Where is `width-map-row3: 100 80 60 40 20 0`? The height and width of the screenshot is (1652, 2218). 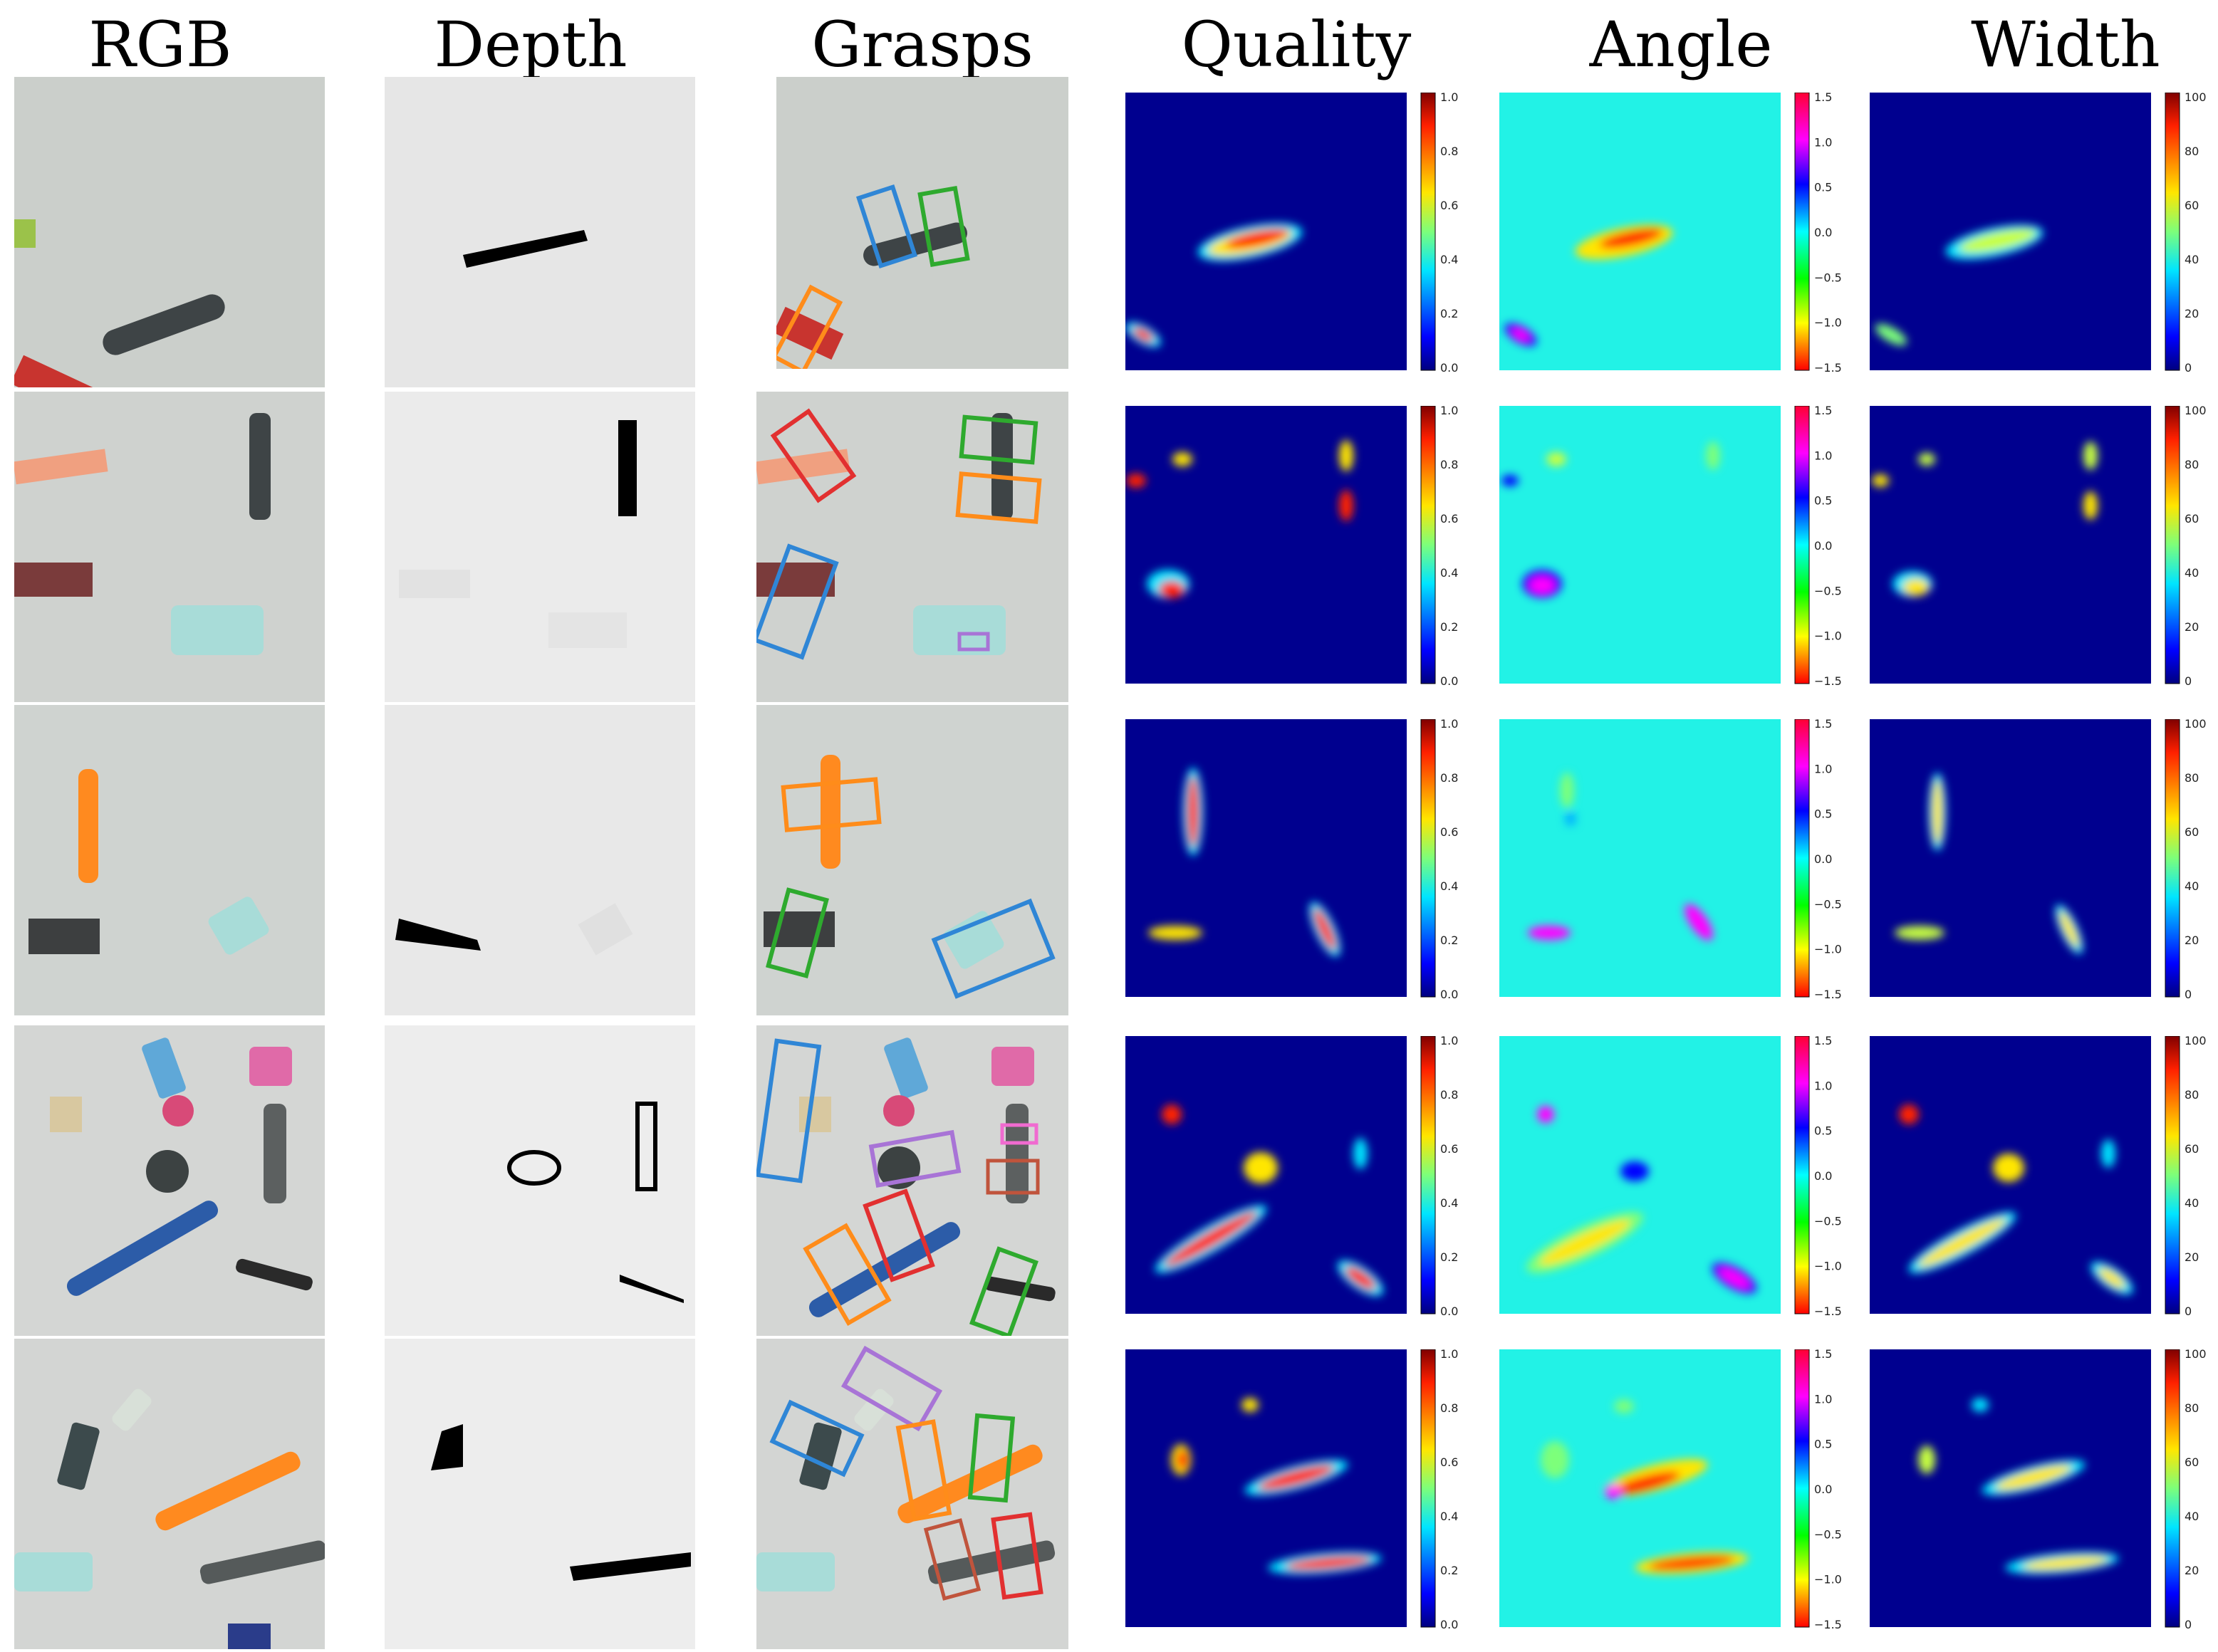
width-map-row3: 100 80 60 40 20 0 is located at coordinates (2044, 862).